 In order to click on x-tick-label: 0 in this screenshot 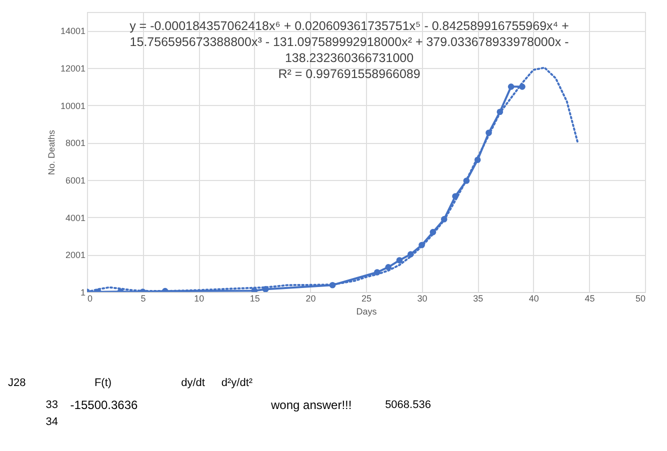, I will do `click(90, 299)`.